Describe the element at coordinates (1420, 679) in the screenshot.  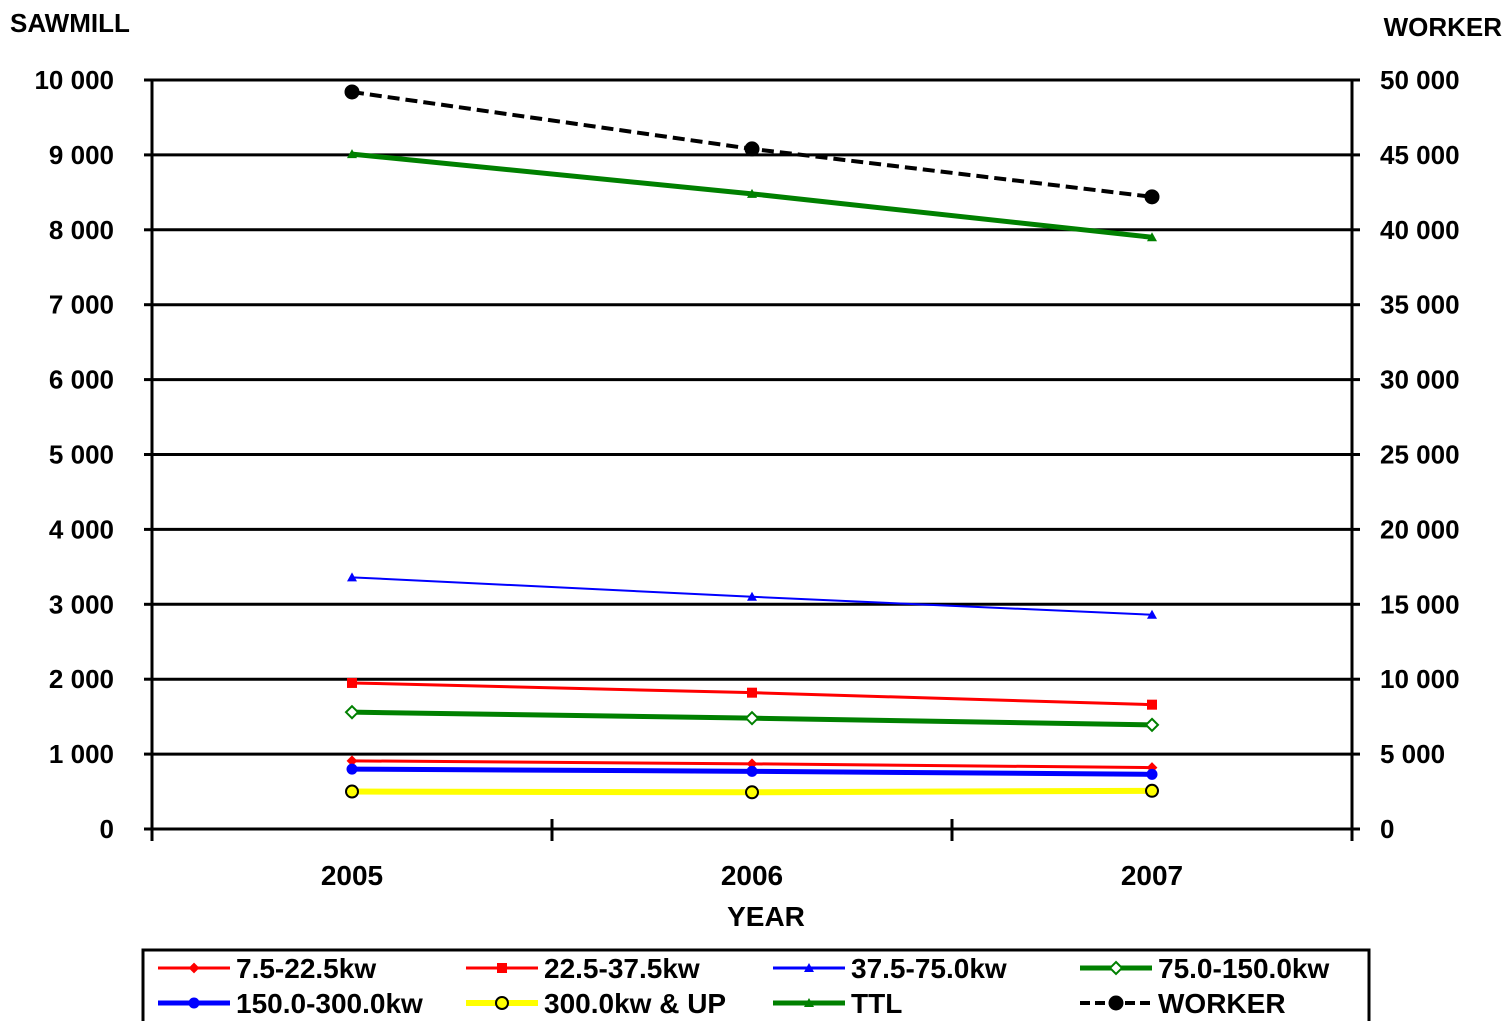
I see `y2-tick-label: 10 000` at that location.